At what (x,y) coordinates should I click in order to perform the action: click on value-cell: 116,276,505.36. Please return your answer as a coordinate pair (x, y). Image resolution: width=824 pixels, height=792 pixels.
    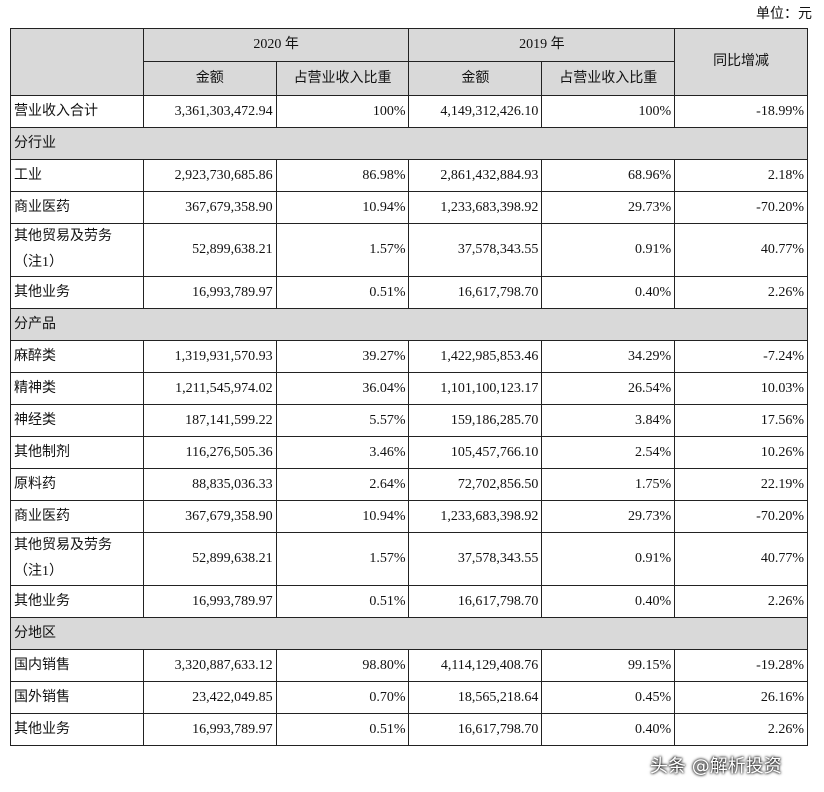
    Looking at the image, I should click on (209, 452).